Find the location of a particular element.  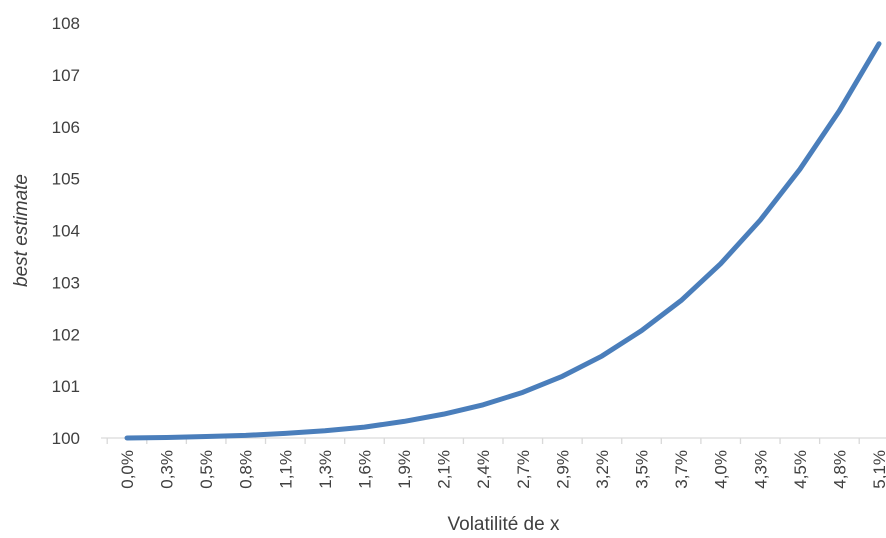

x-tick-label: 4,0% is located at coordinates (721, 469).